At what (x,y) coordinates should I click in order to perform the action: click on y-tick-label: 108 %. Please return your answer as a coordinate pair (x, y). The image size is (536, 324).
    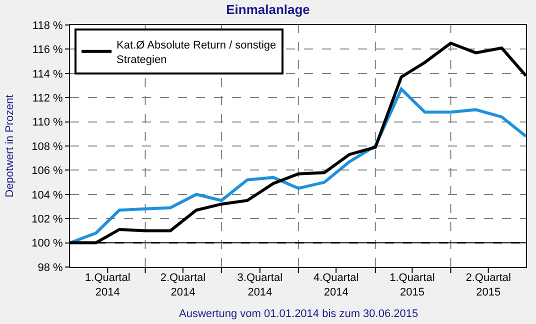
    Looking at the image, I should click on (48, 146).